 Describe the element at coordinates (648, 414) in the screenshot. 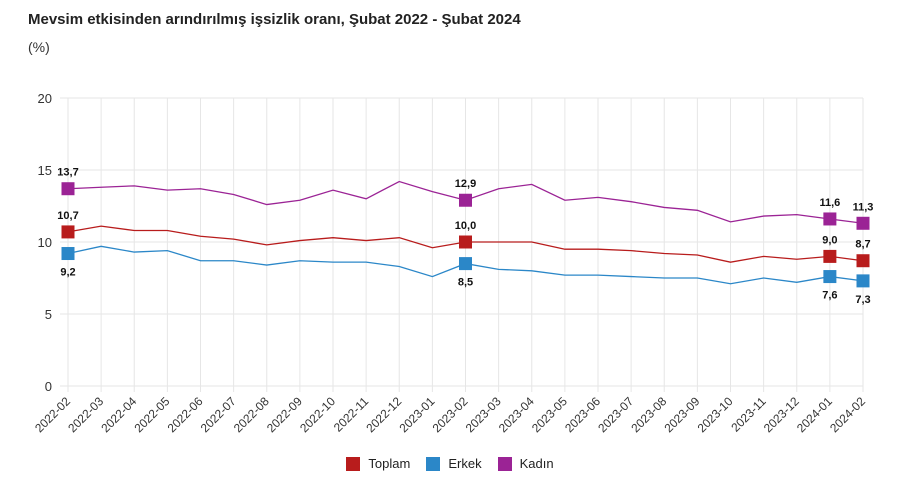

I see `x-tick-label: 2023-08` at that location.